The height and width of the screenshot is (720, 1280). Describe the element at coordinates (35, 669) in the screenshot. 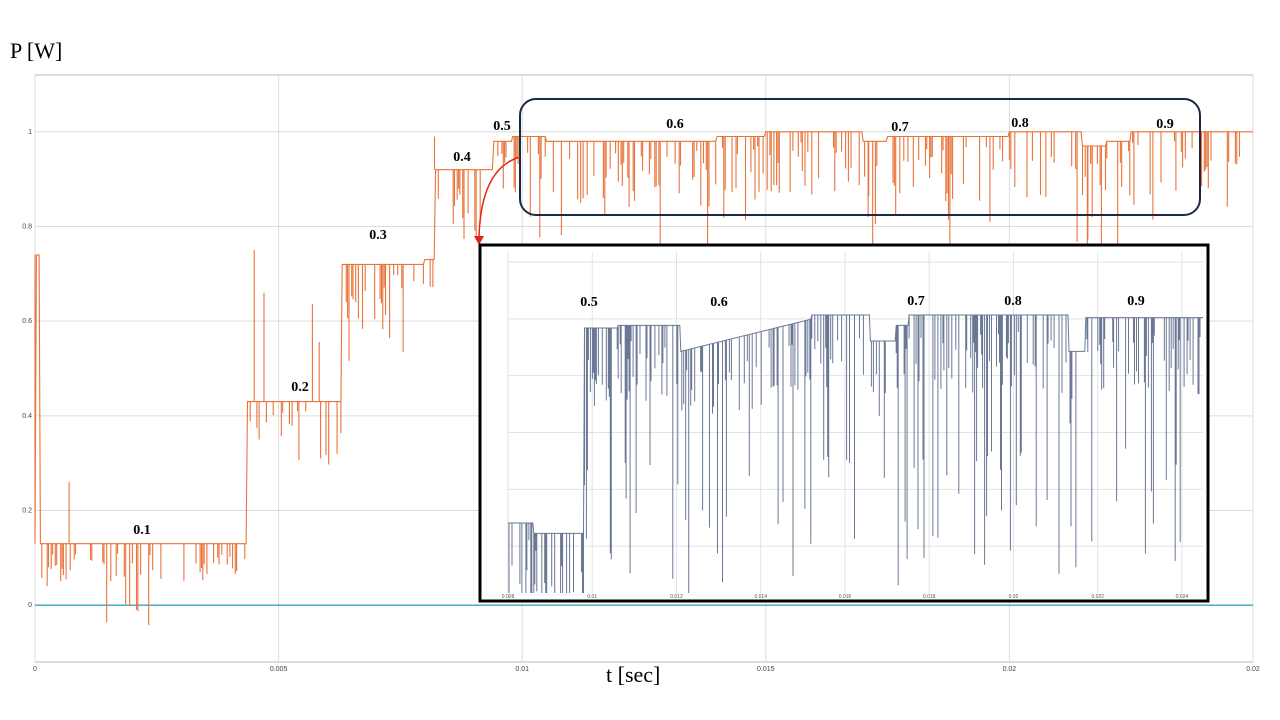

I see `x-tick-label: 0` at that location.